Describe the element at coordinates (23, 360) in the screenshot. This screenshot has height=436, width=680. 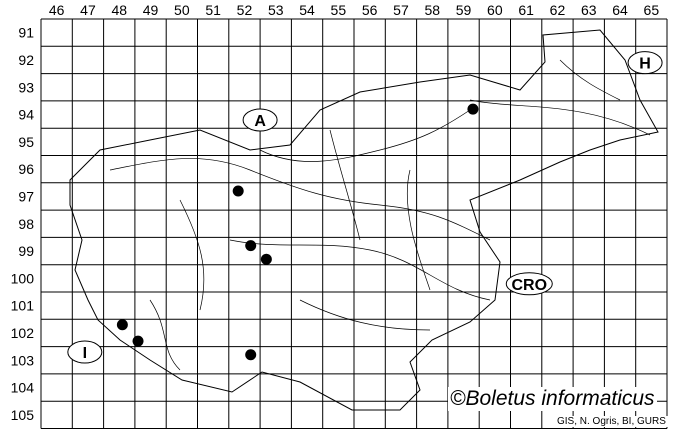
I see `y-tick-label: 103` at that location.